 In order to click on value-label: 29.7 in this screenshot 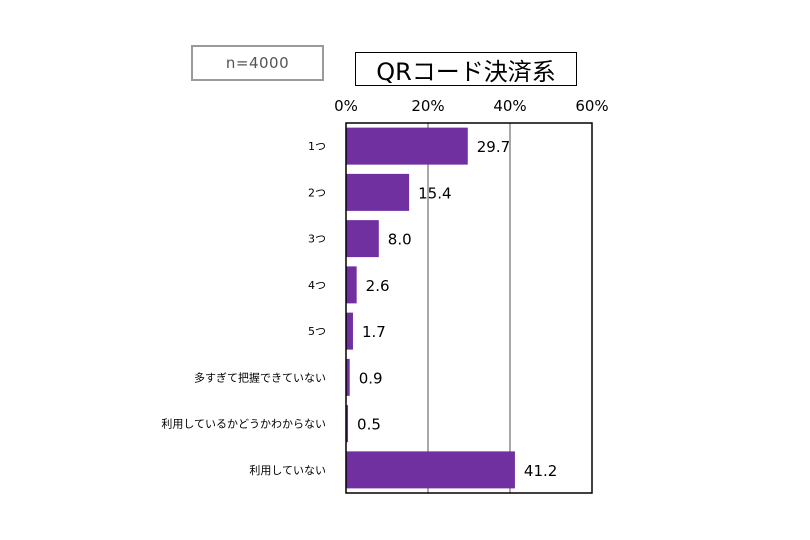, I will do `click(493, 147)`.